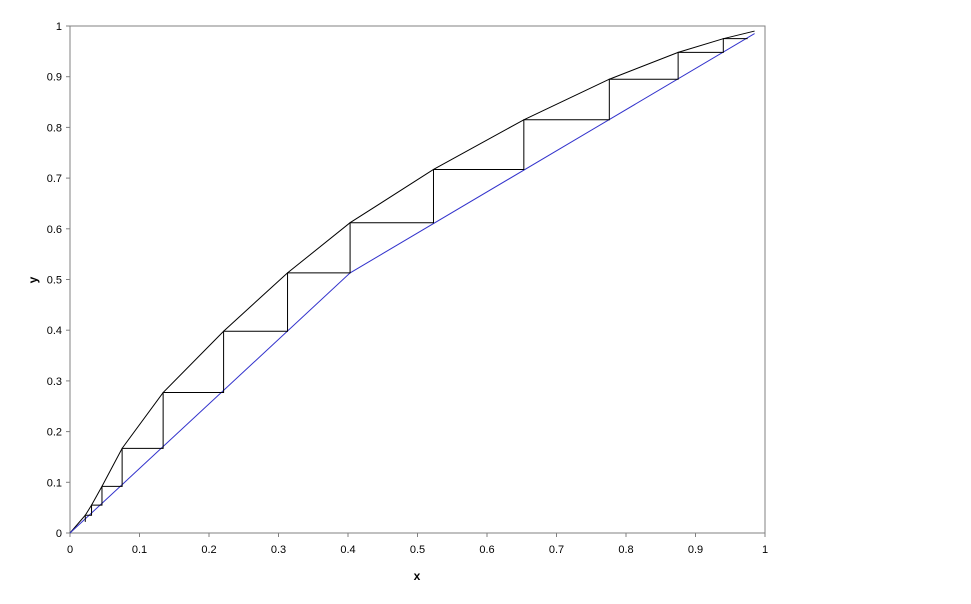 This screenshot has width=971, height=604. Describe the element at coordinates (625, 550) in the screenshot. I see `x-tick-label: 0.8` at that location.